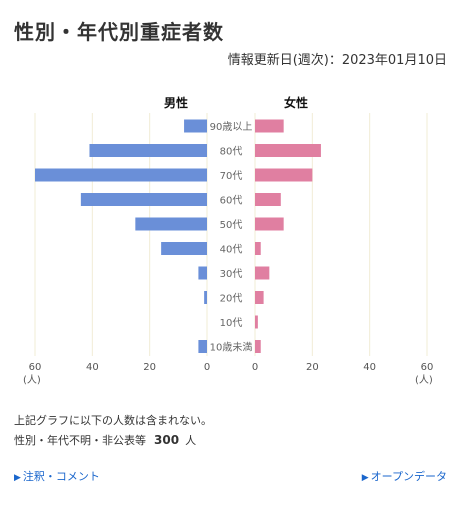  I want to click on x-tick-label-female: 0, so click(255, 367).